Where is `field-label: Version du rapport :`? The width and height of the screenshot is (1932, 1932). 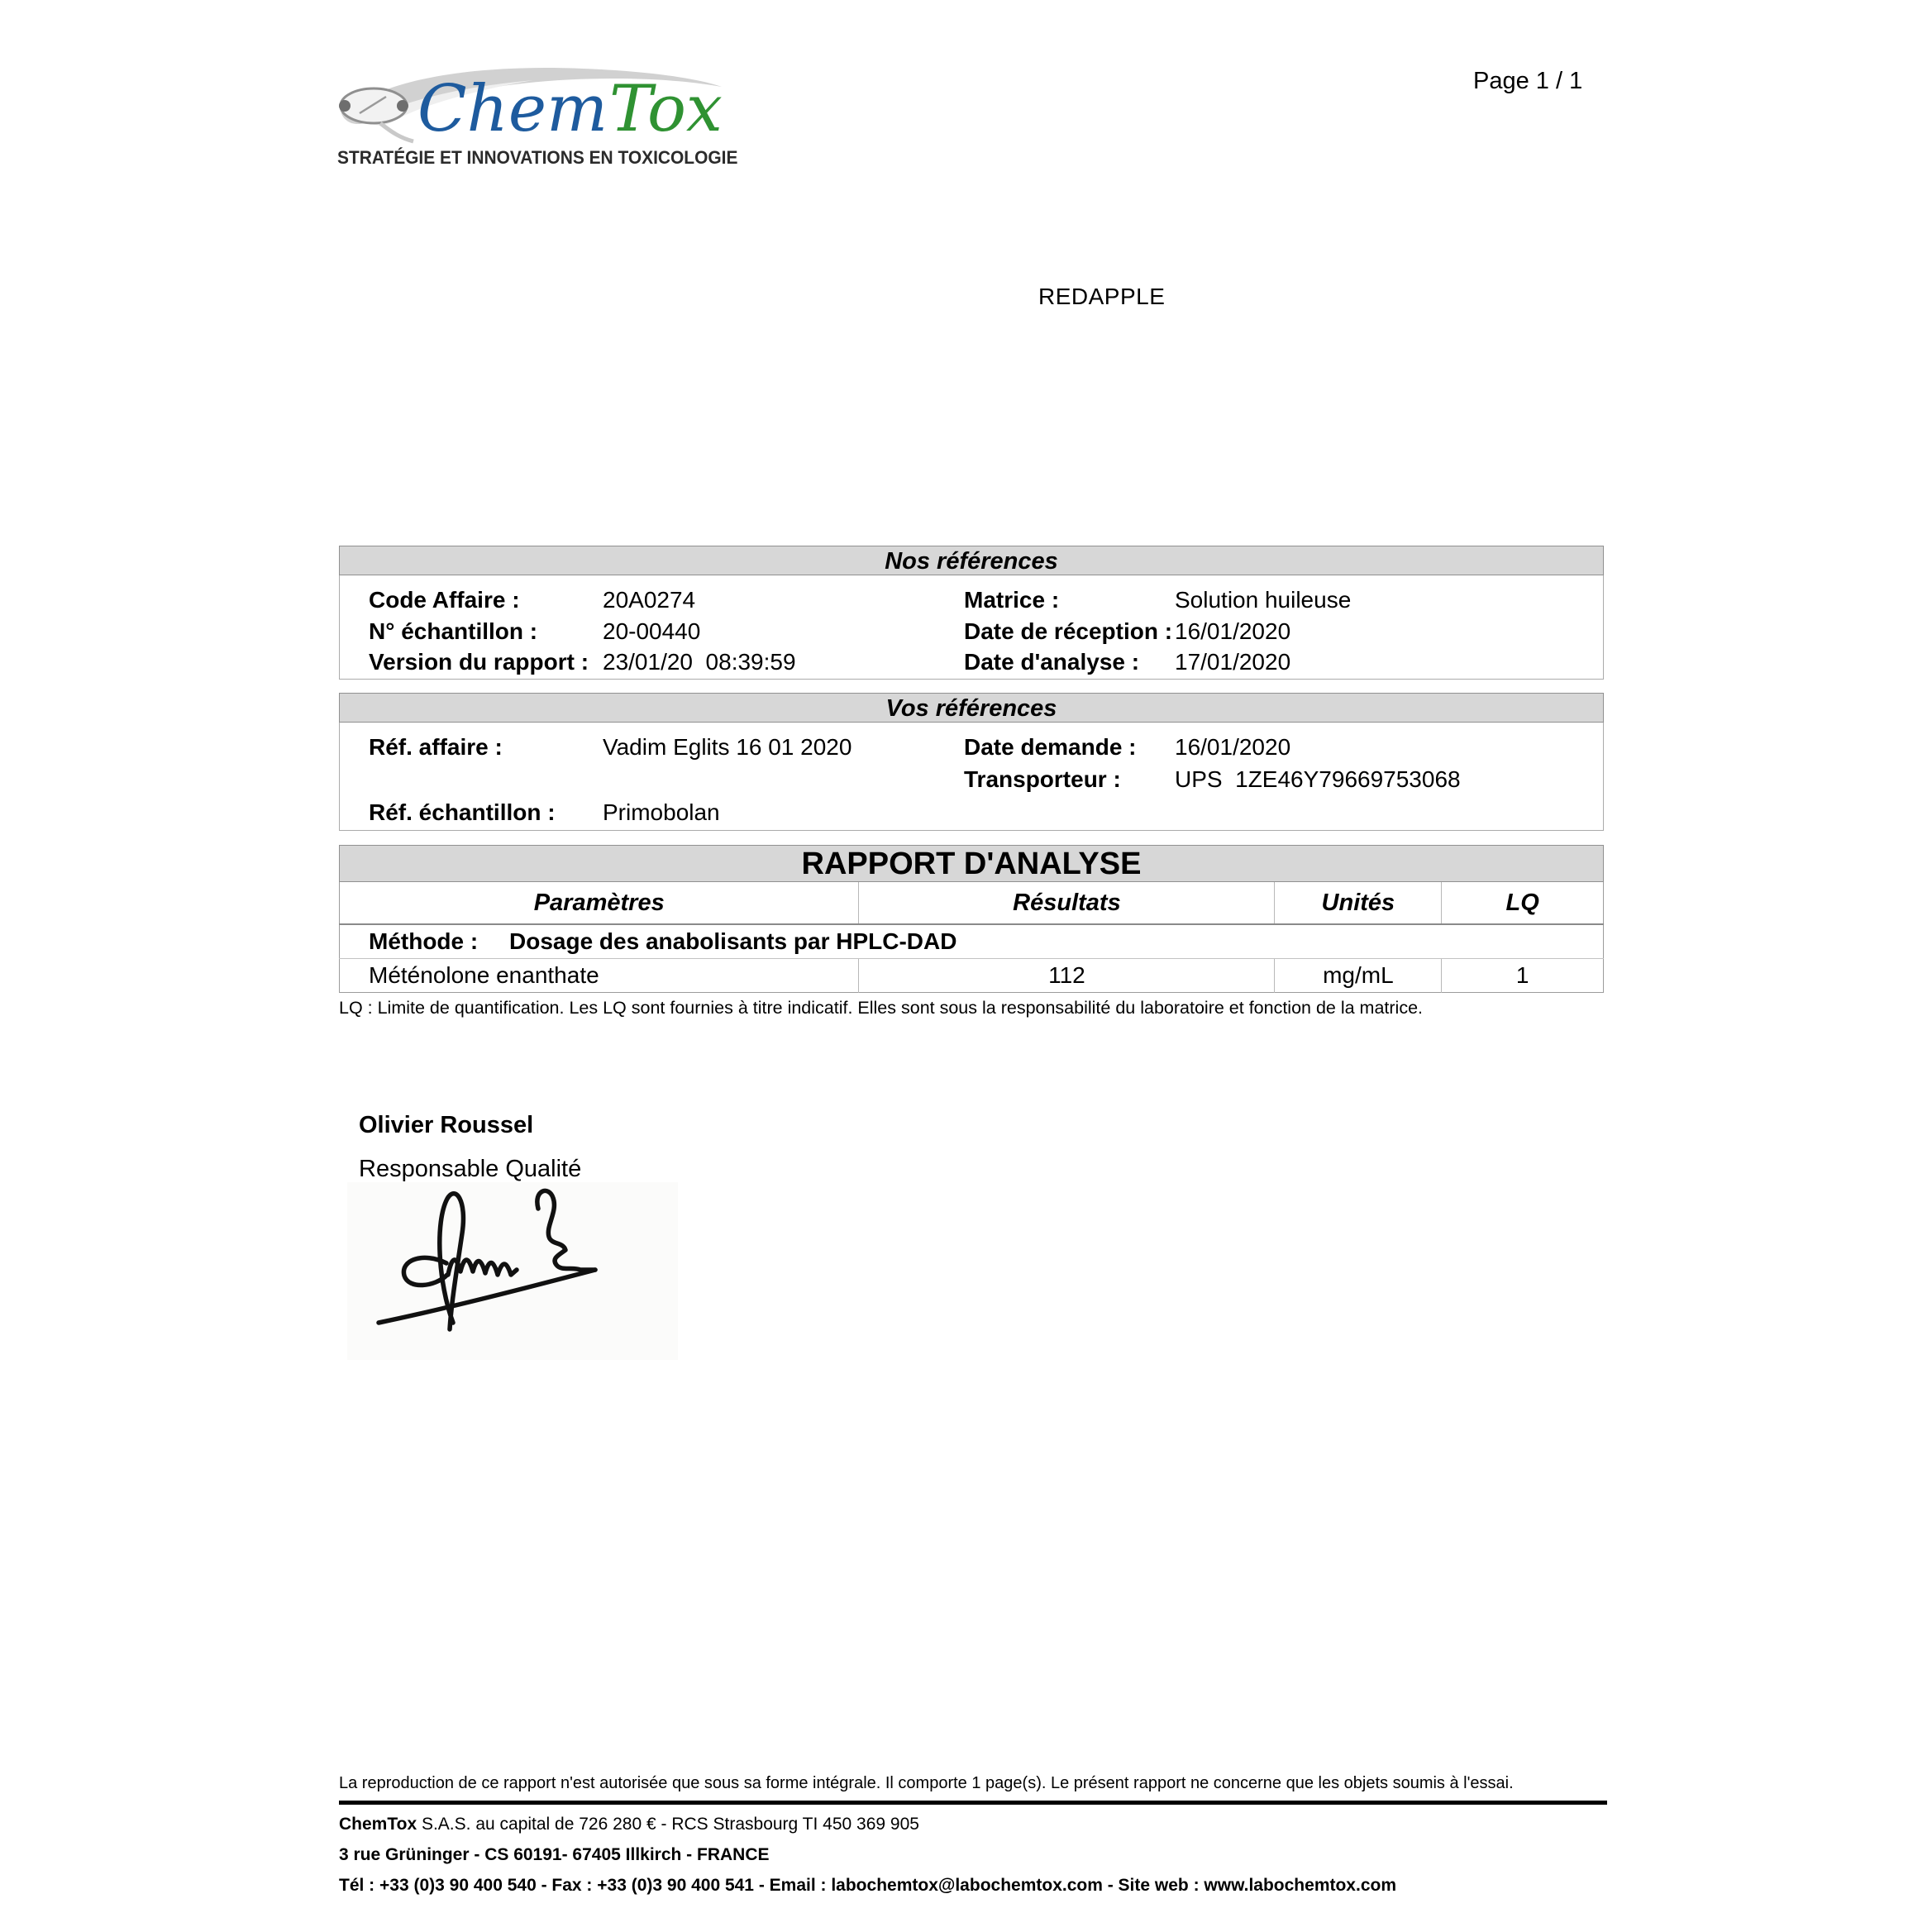
field-label: Version du rapport : is located at coordinates (479, 662).